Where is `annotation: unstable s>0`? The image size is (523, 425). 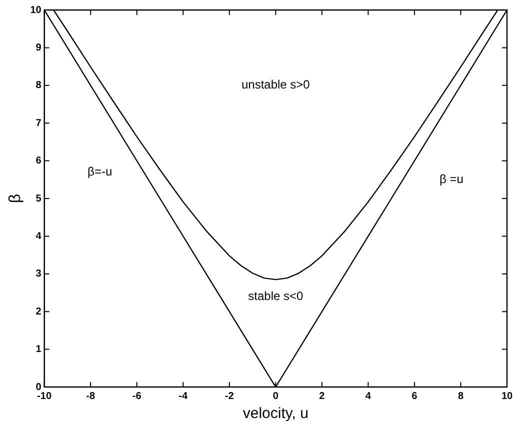
annotation: unstable s>0 is located at coordinates (275, 85).